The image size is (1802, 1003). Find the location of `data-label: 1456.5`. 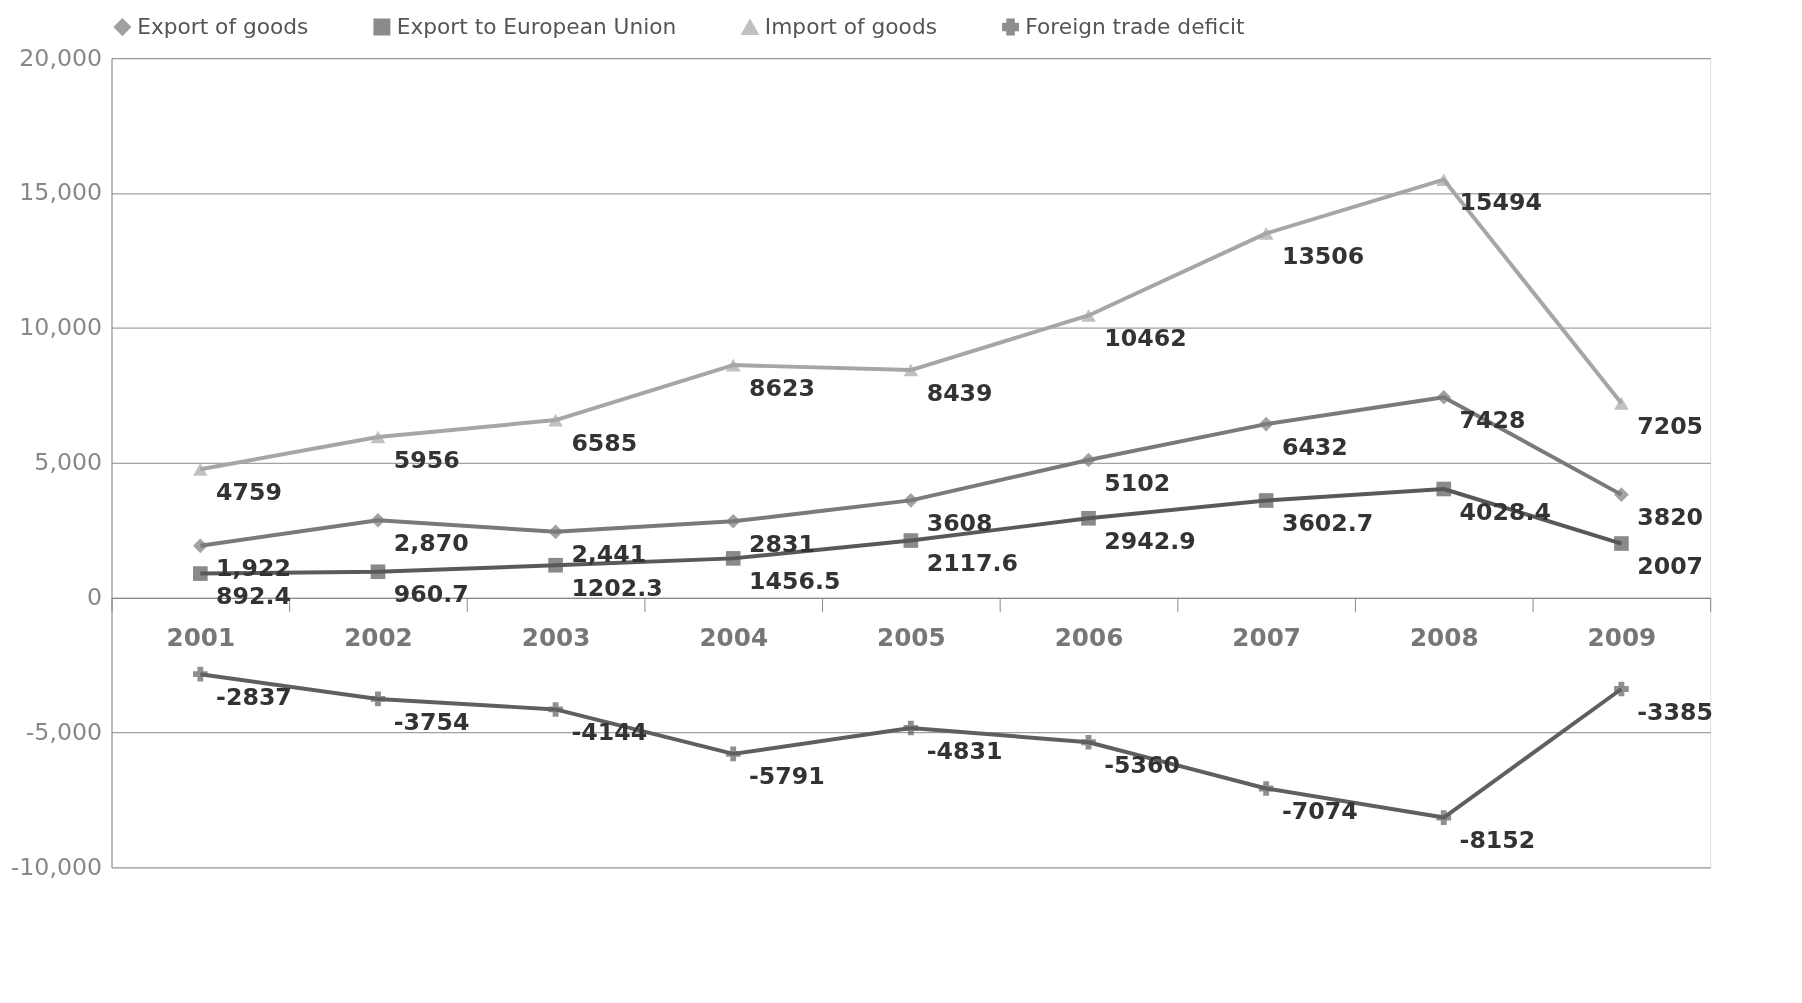

data-label: 1456.5 is located at coordinates (795, 580).